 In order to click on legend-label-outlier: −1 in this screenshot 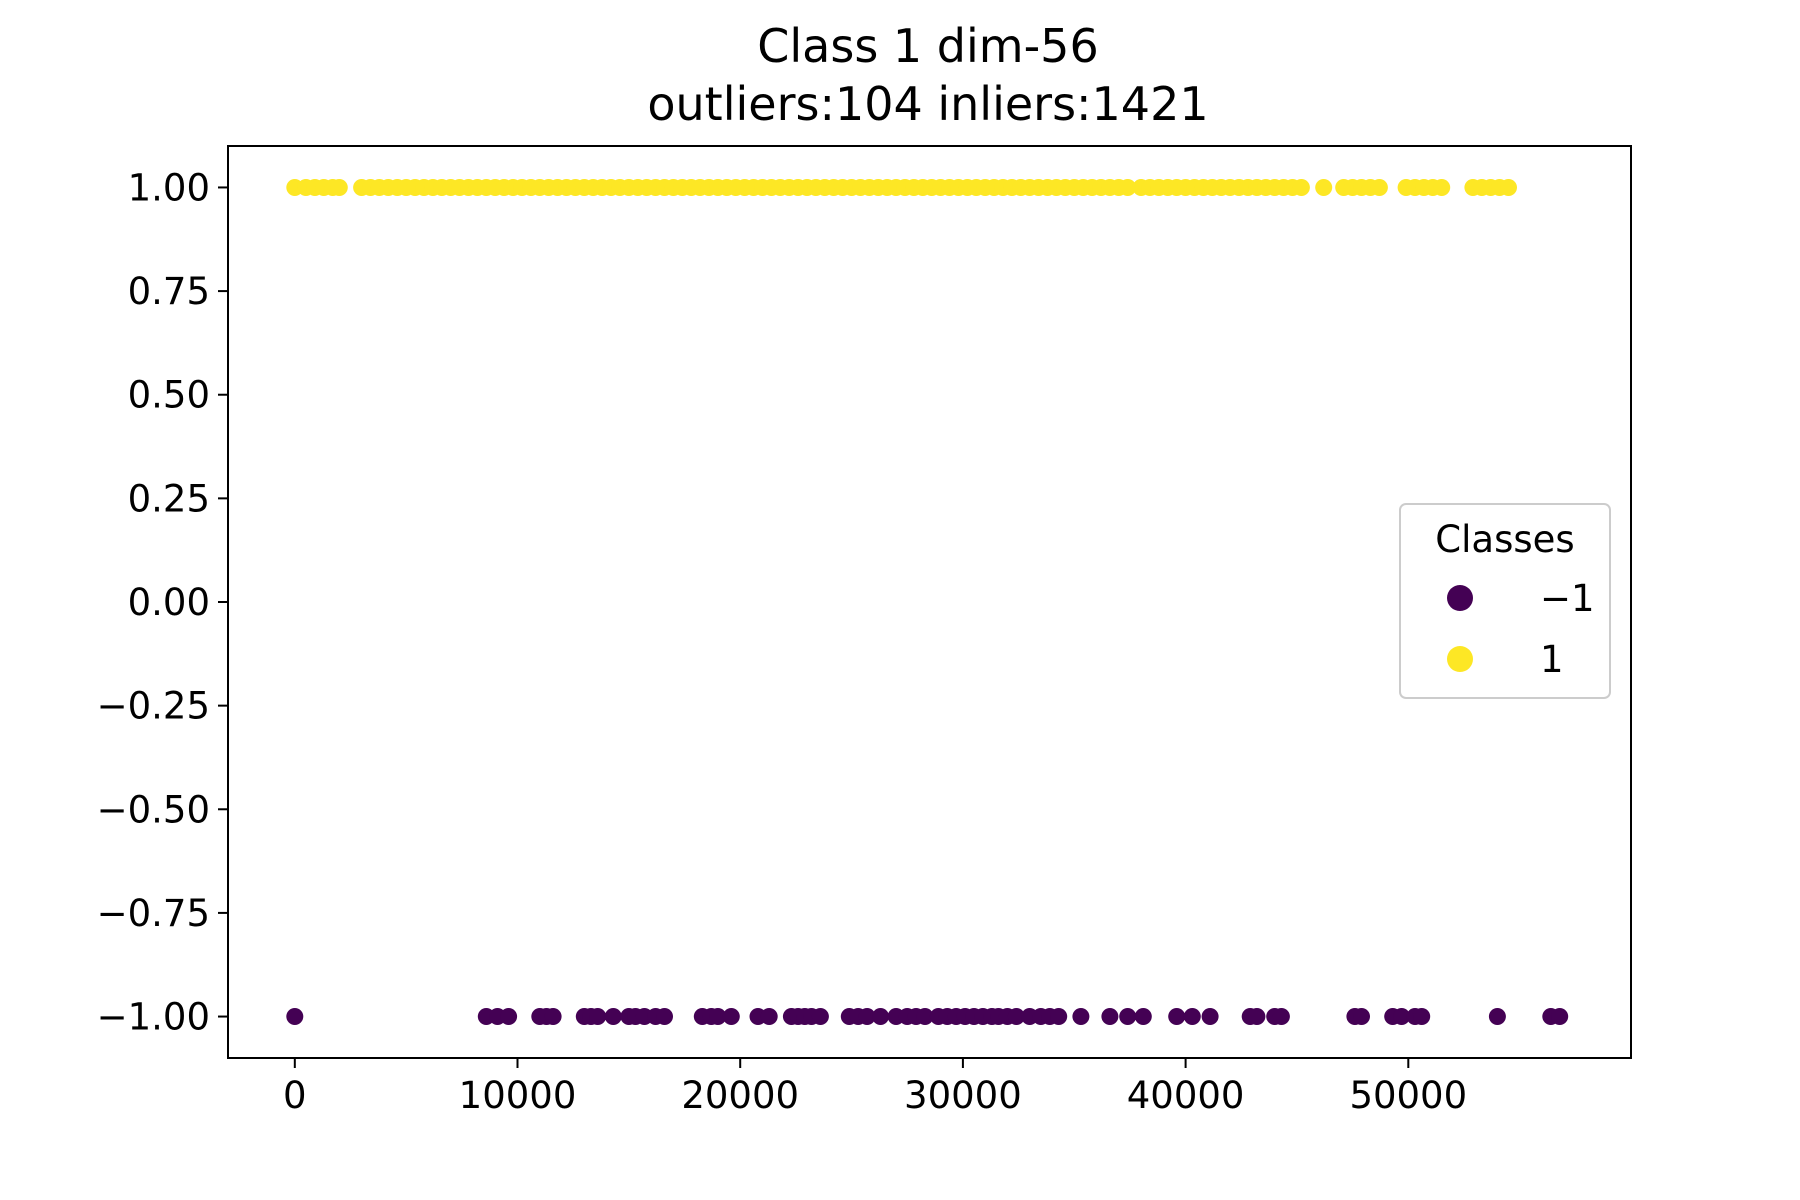, I will do `click(1567, 598)`.